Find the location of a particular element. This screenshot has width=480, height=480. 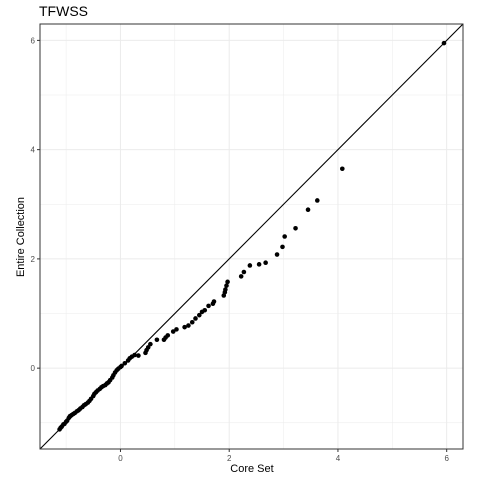

y-tick-label: 4 is located at coordinates (33, 150).